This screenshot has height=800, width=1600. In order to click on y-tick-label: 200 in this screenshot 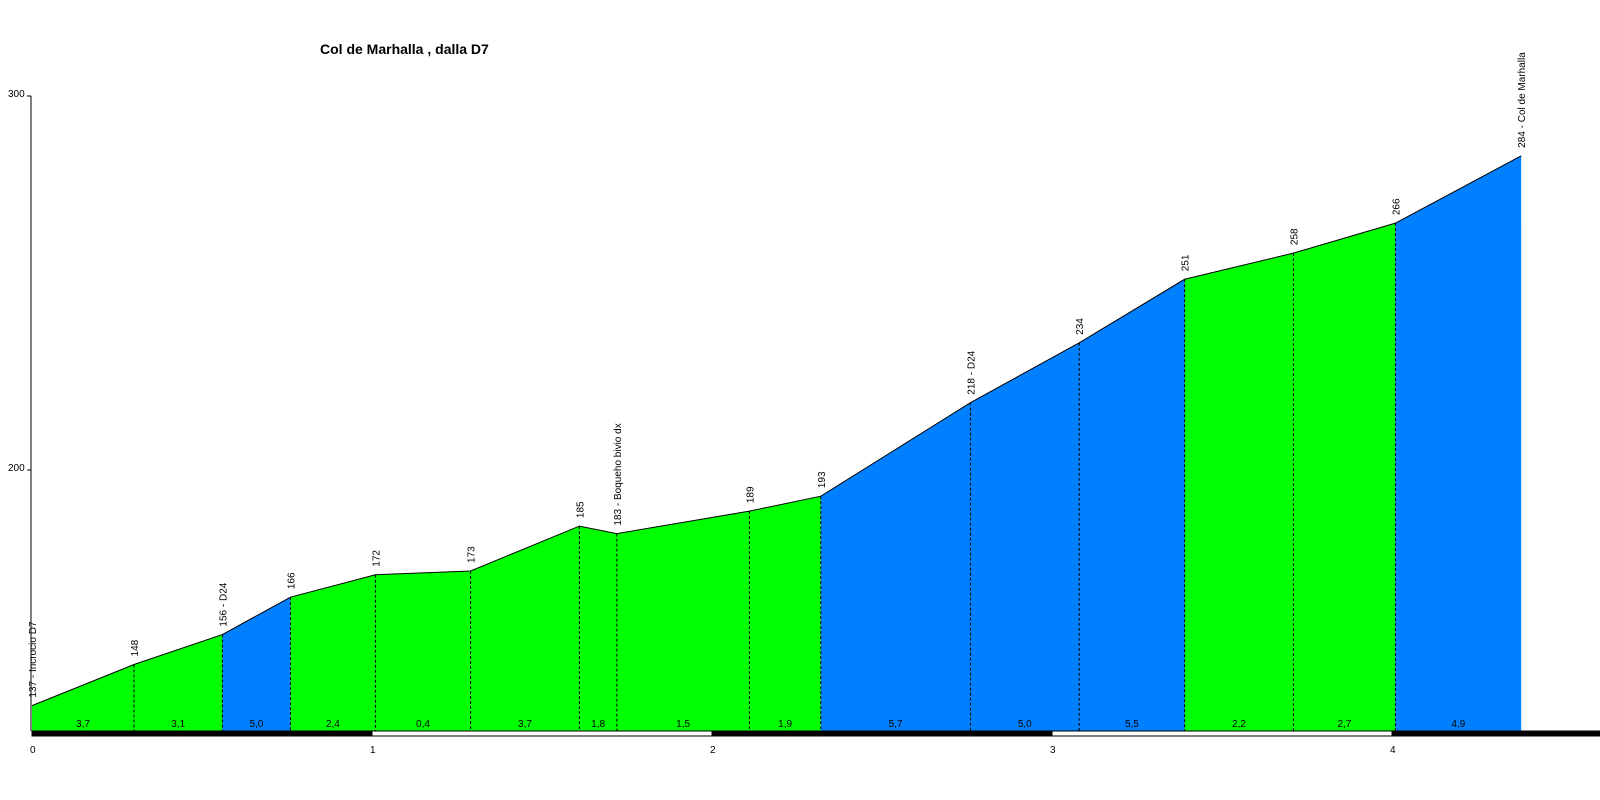, I will do `click(16, 468)`.